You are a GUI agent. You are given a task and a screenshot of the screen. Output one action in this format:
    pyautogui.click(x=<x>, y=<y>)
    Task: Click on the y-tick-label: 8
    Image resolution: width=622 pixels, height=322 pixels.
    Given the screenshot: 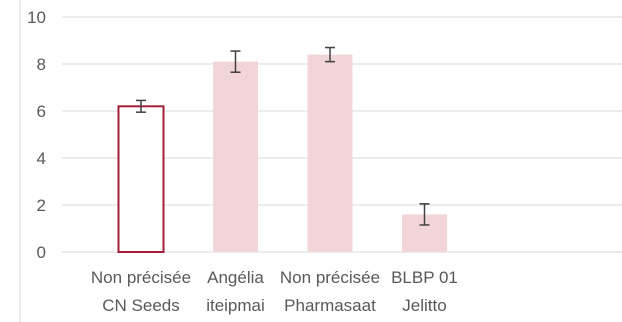 What is the action you would take?
    pyautogui.click(x=41, y=64)
    